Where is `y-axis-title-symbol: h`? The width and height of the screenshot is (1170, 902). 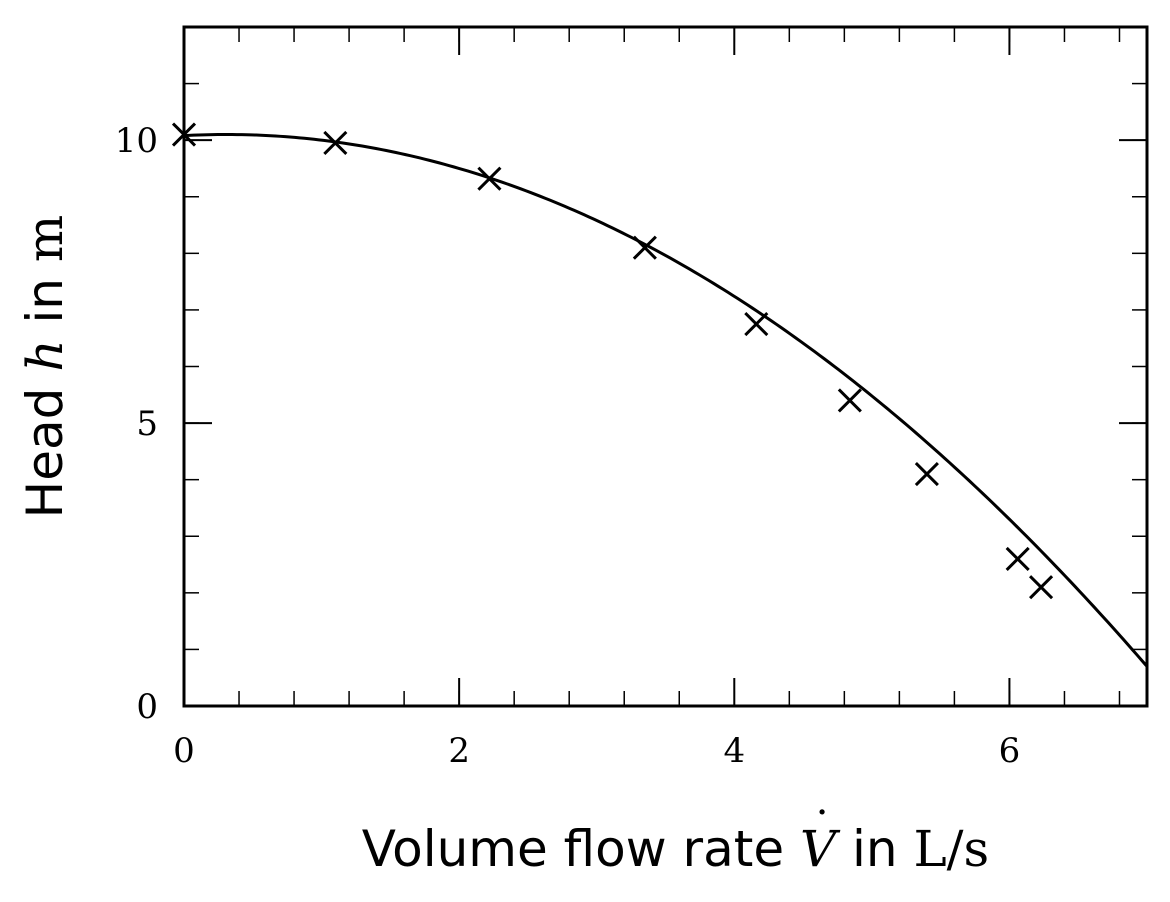
y-axis-title-symbol: h is located at coordinates (45, 355).